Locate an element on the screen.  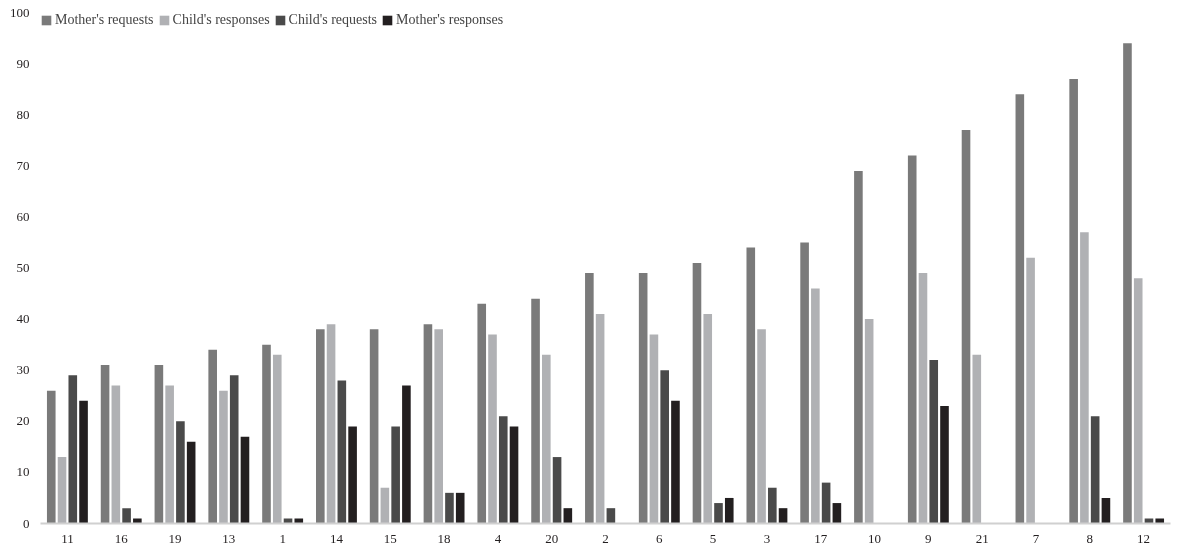
y-tick-label: 10 is located at coordinates (23, 472).